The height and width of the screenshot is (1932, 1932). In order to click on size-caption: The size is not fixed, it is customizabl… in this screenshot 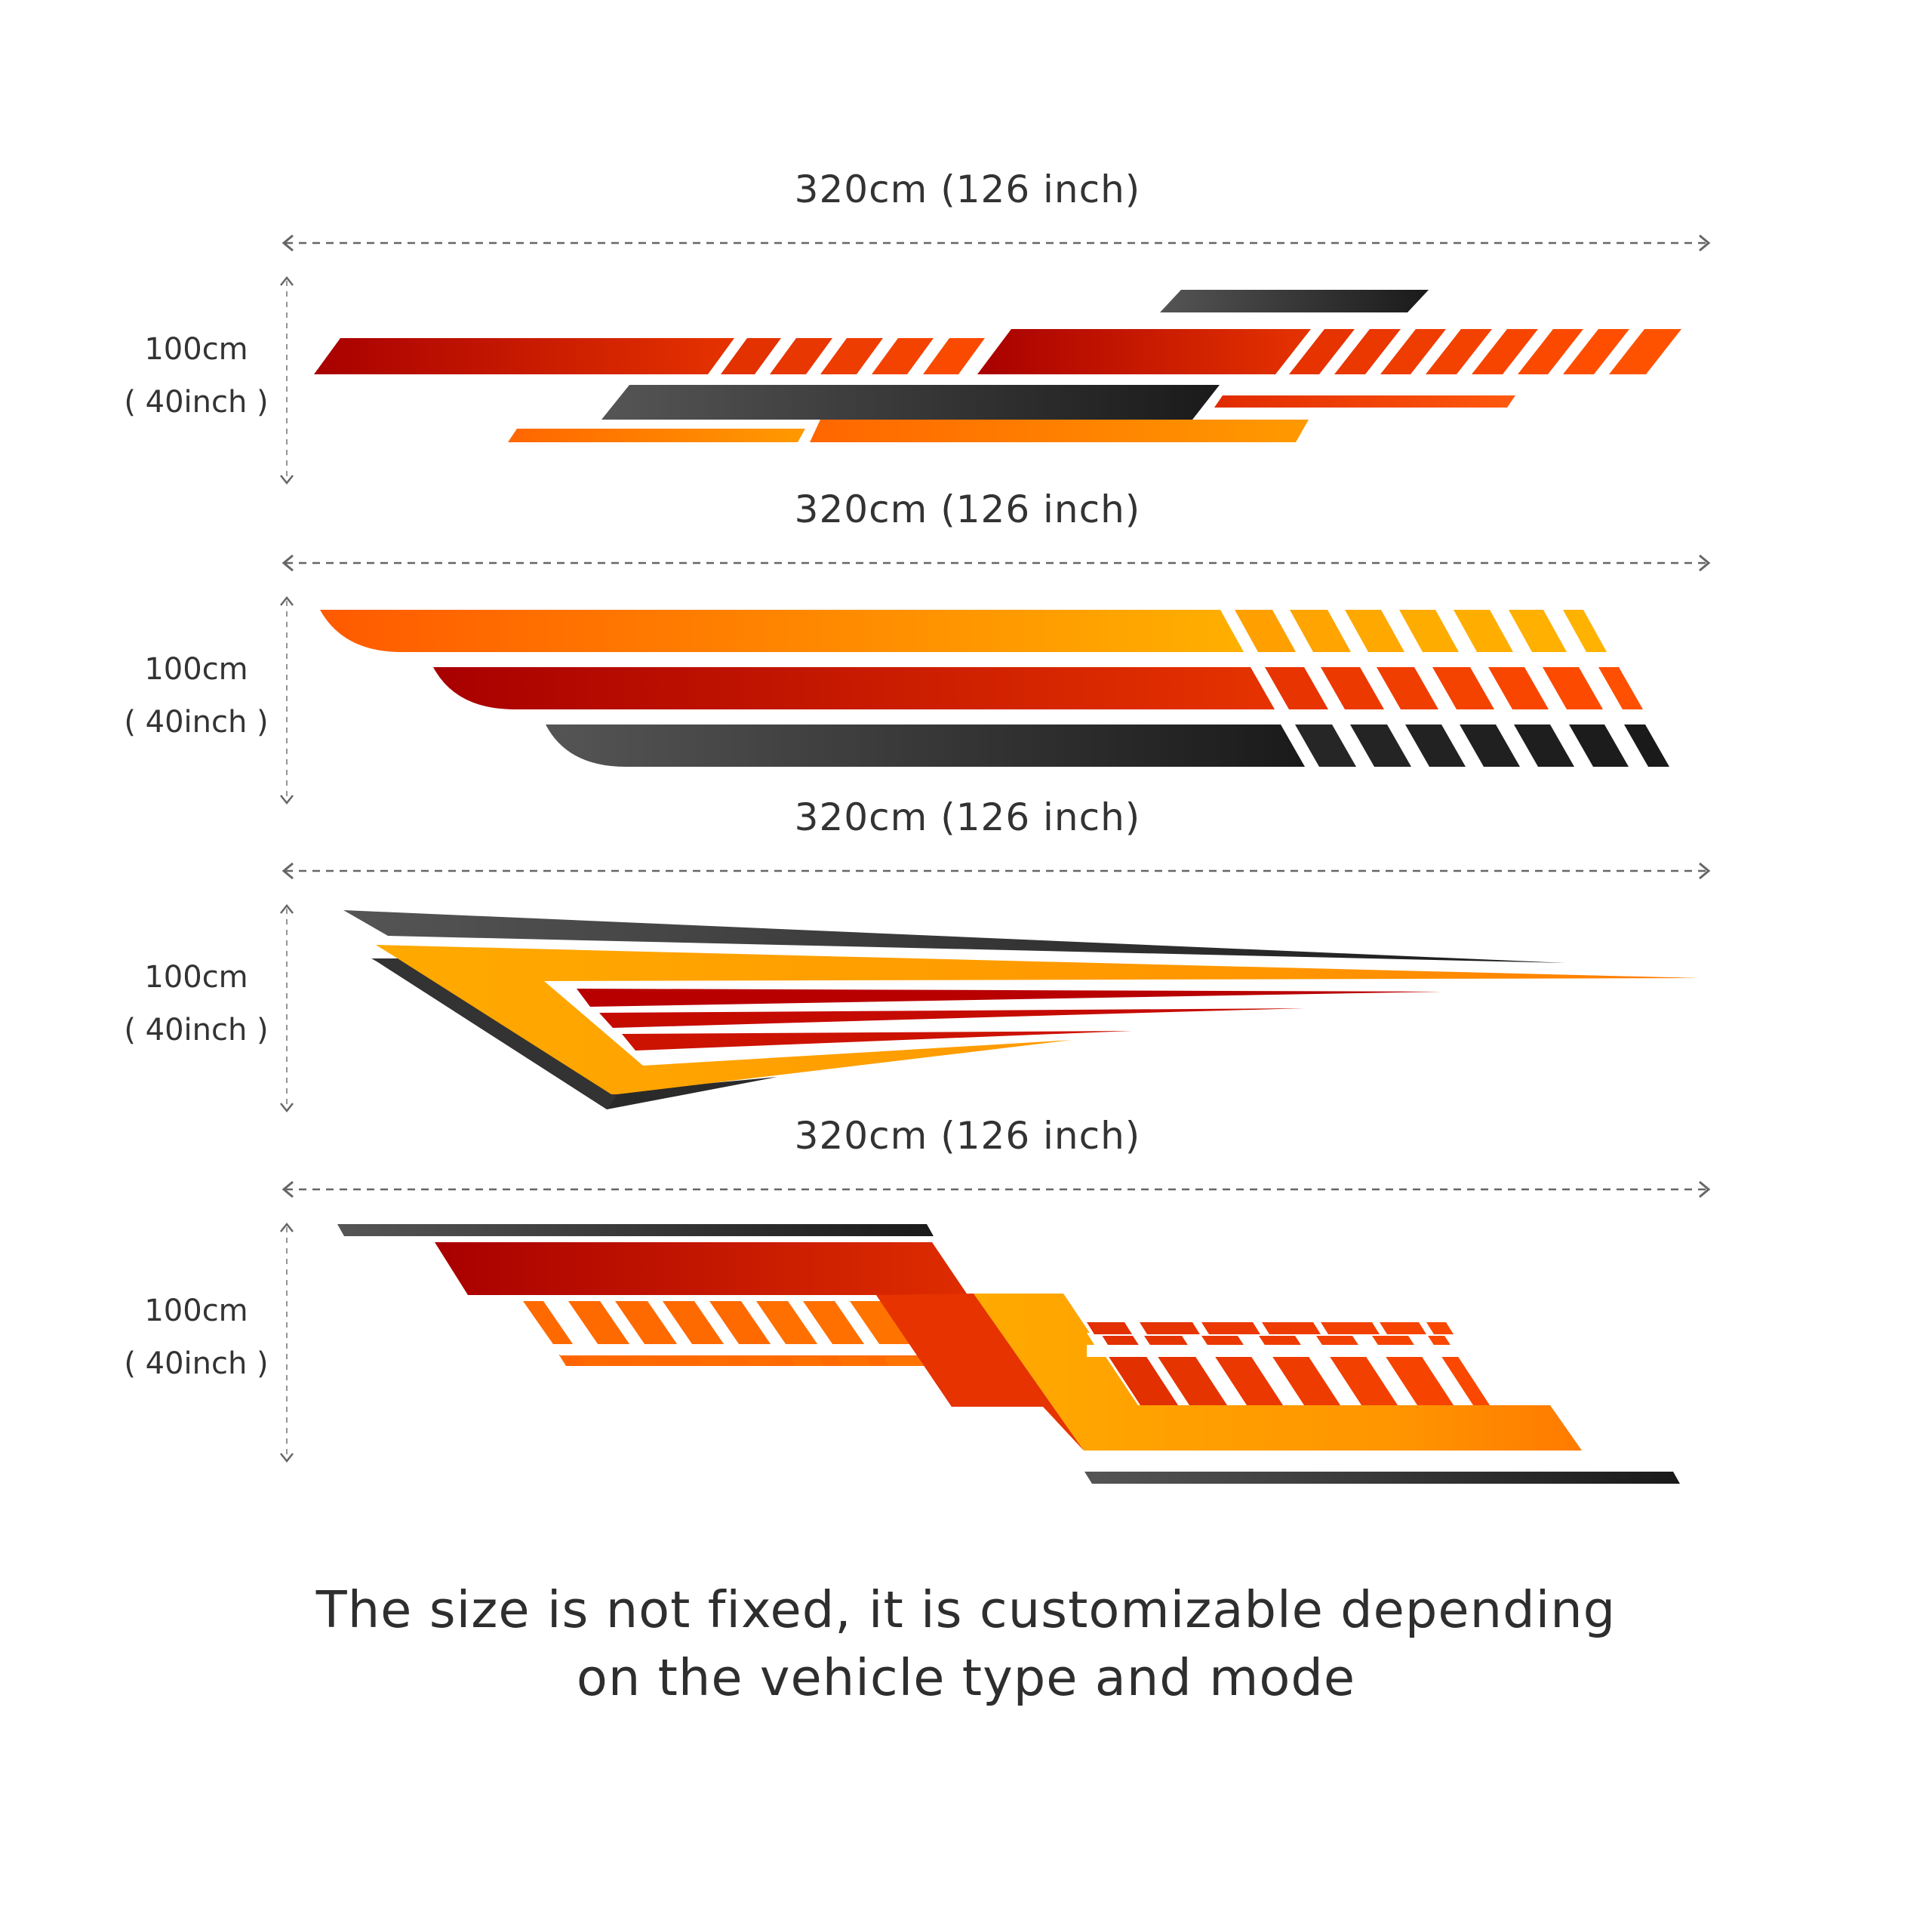, I will do `click(966, 1644)`.